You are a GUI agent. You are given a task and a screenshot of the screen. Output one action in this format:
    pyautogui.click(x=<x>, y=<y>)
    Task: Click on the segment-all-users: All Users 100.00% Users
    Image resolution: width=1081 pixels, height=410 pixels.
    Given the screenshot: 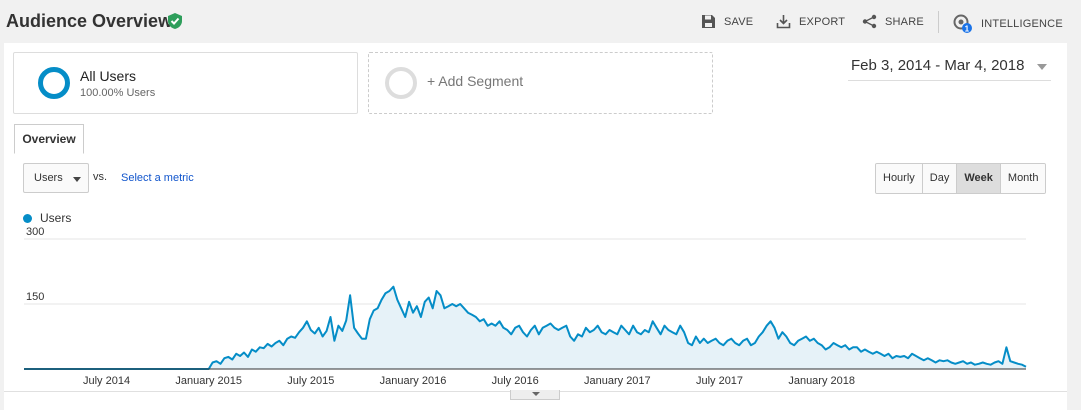 What is the action you would take?
    pyautogui.click(x=185, y=83)
    